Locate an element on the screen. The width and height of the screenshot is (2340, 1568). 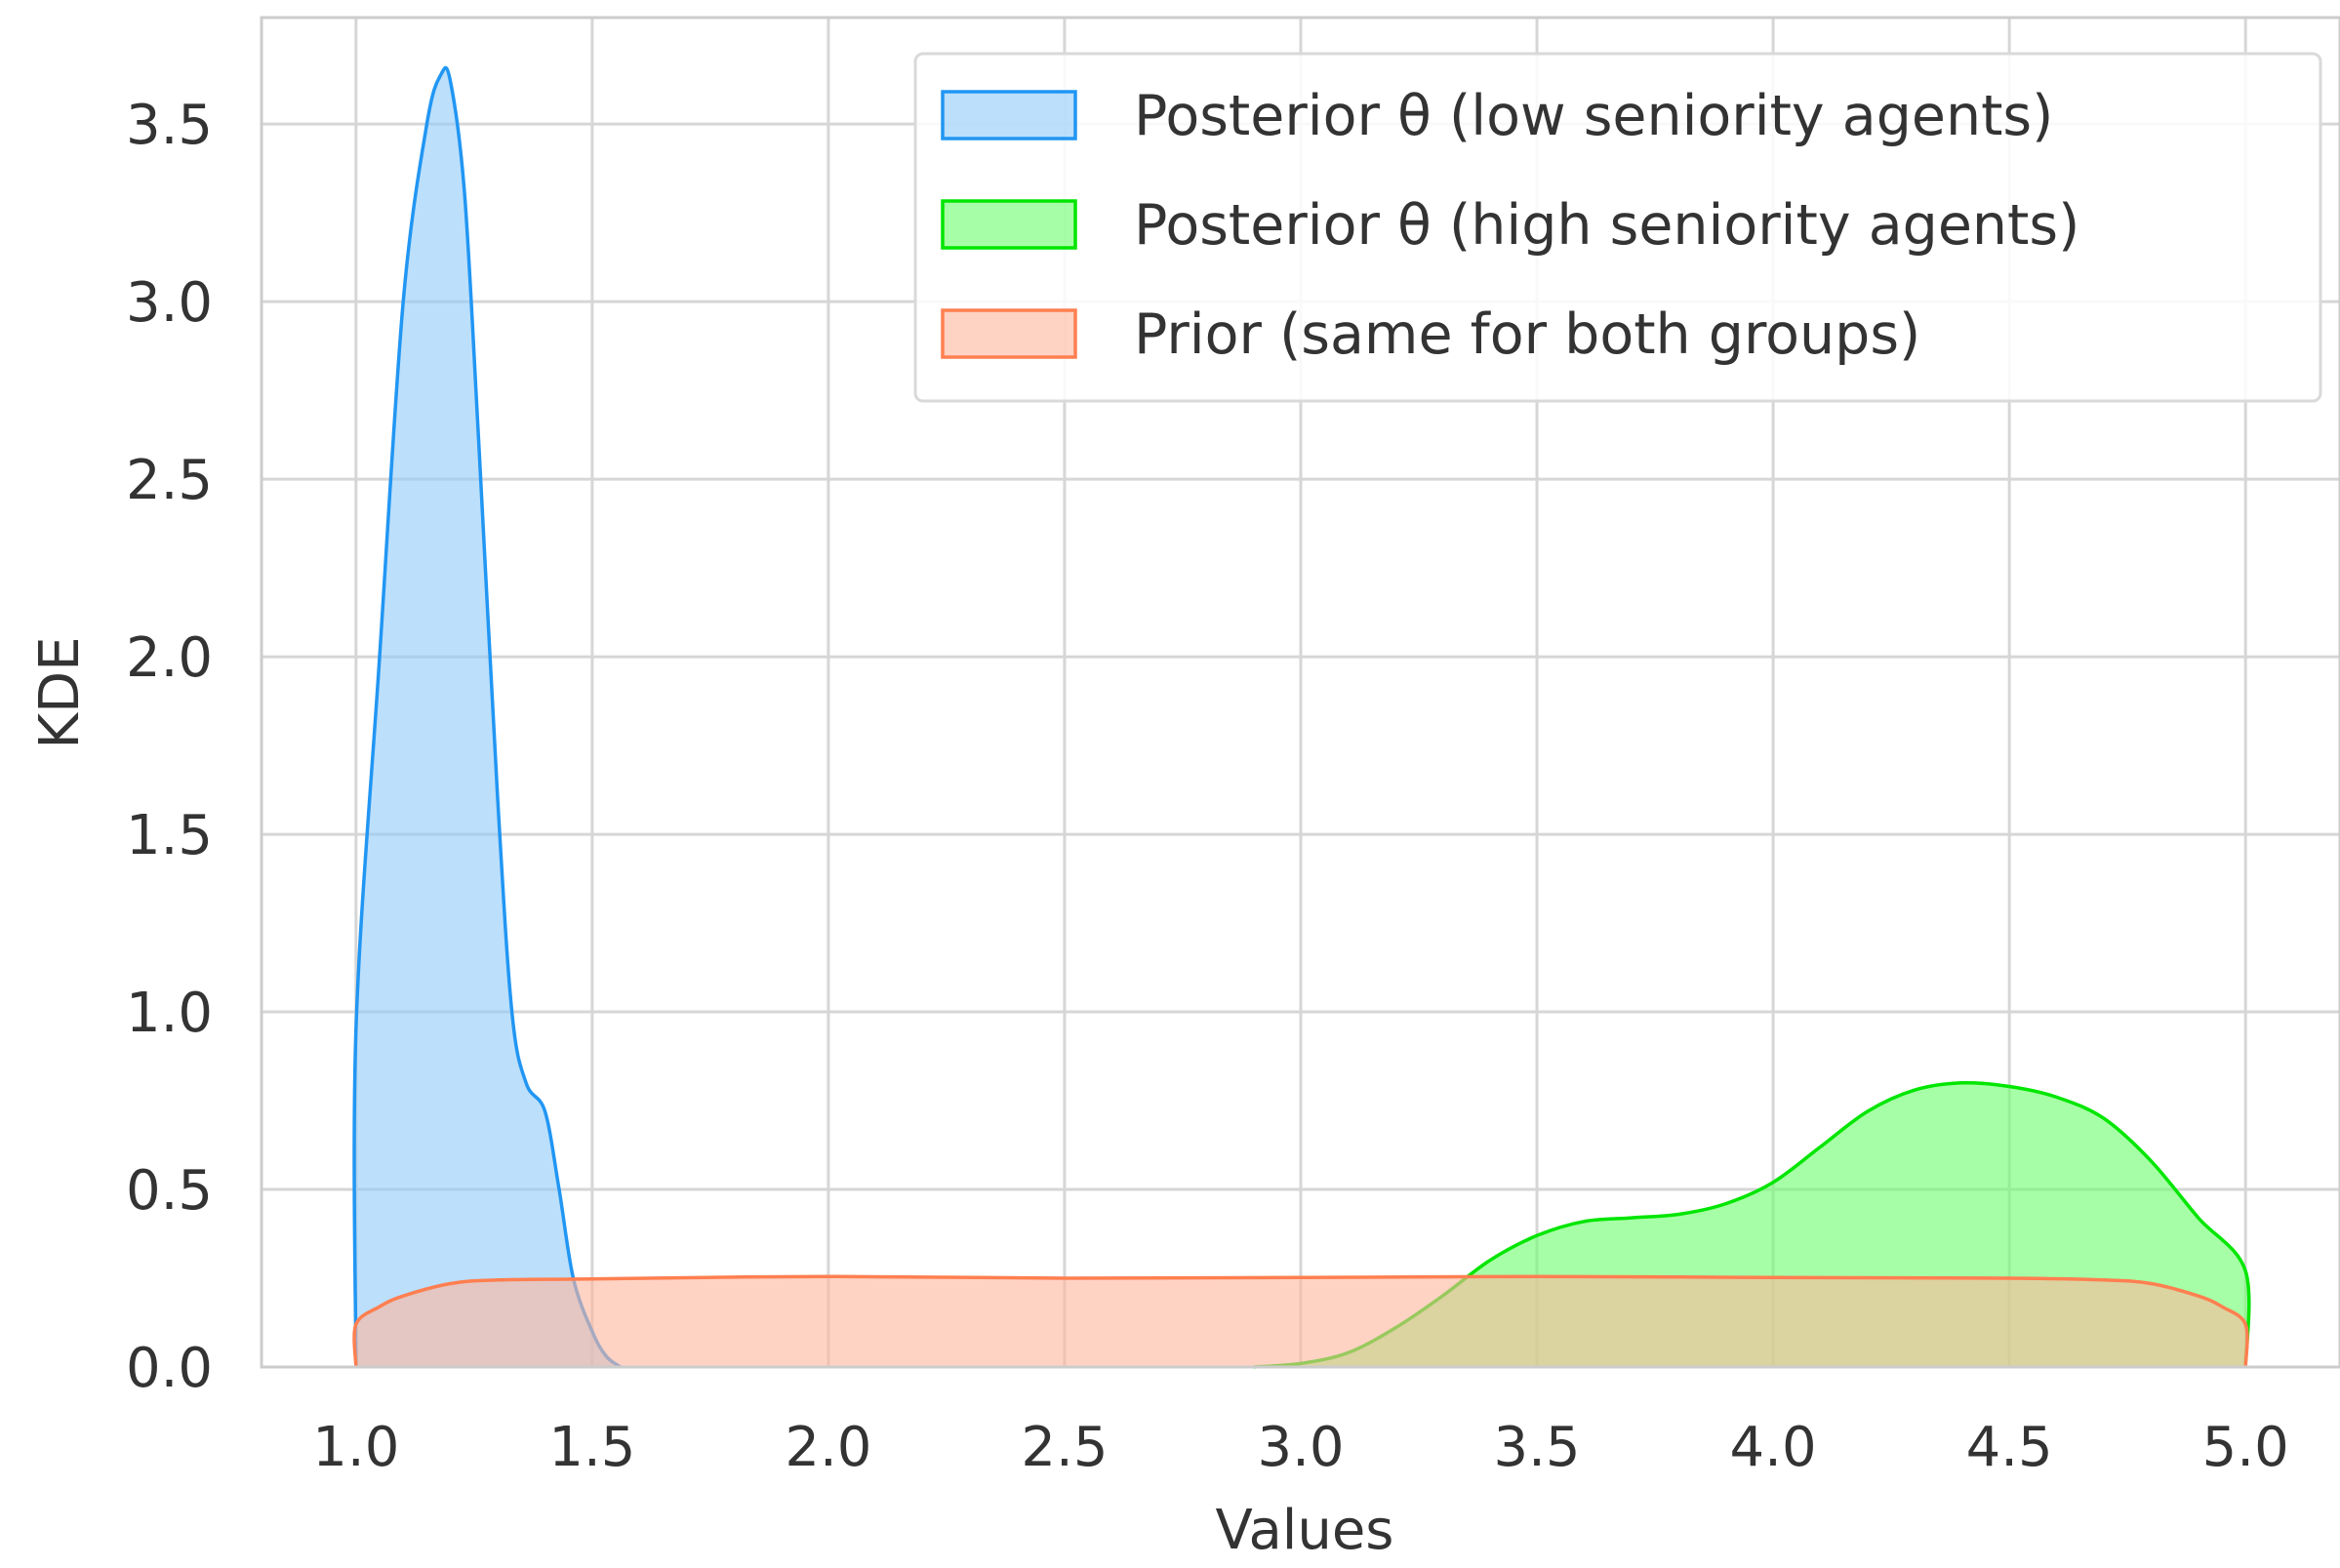
x-tick-label: 5.0 is located at coordinates (2245, 1447).